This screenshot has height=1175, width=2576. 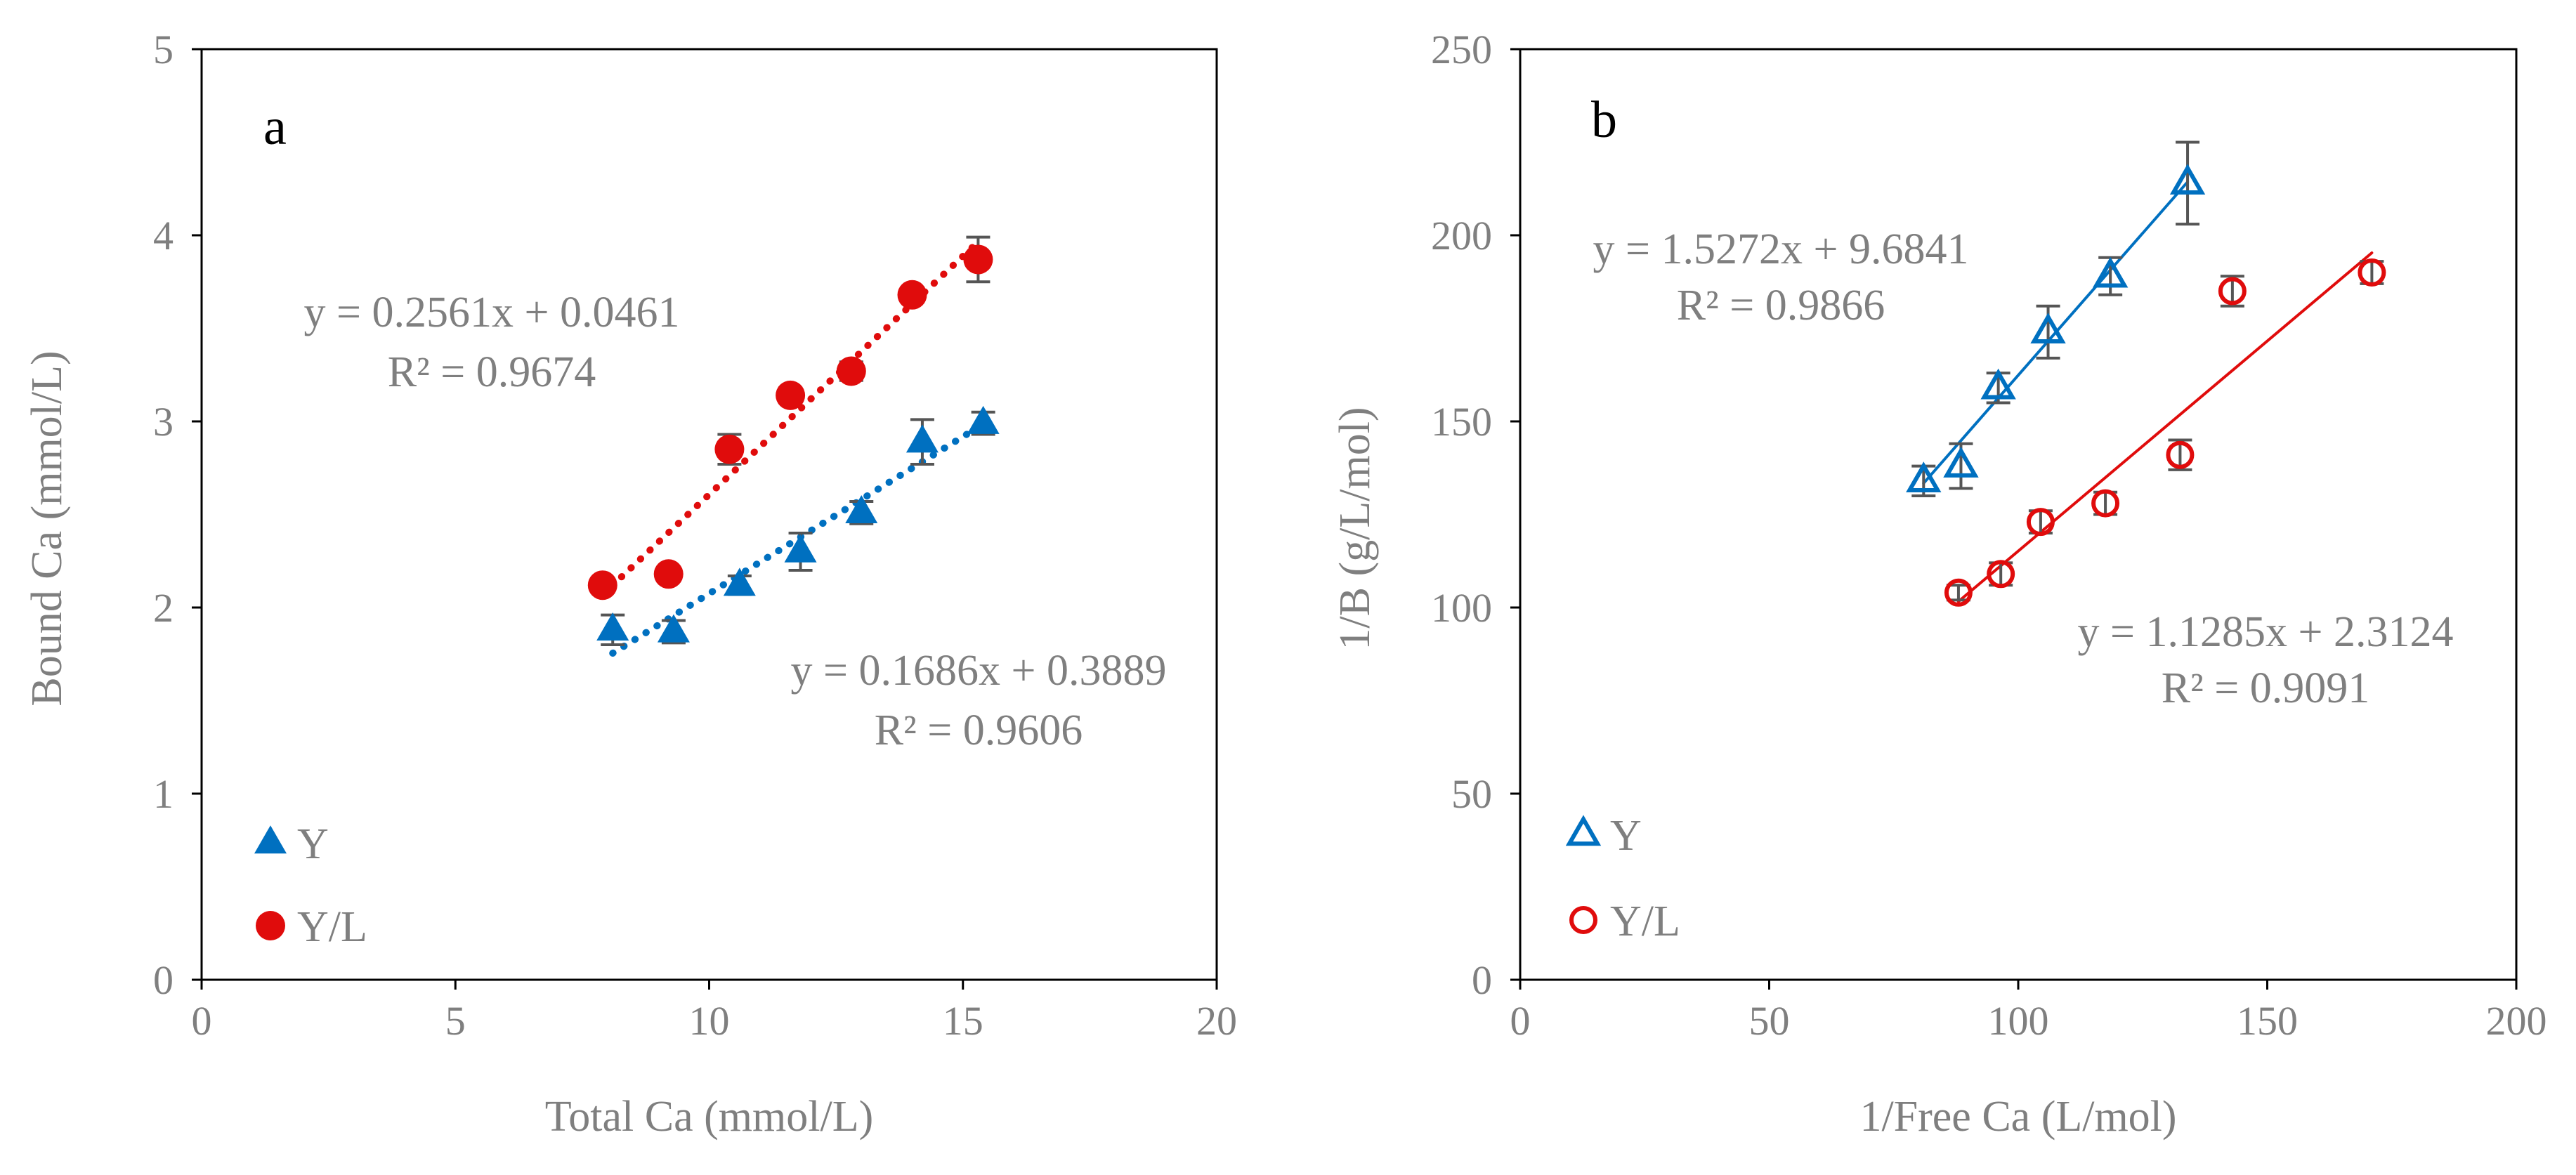 What do you see at coordinates (456, 1021) in the screenshot?
I see `x-tick-label: 5` at bounding box center [456, 1021].